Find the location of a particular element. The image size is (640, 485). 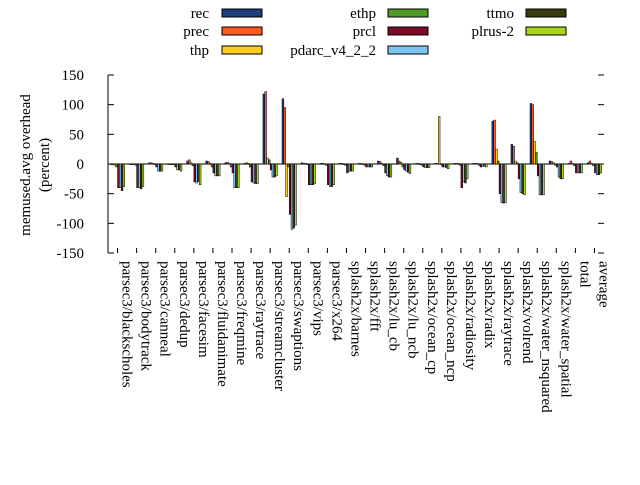

x-tick-label: splash2x/radix is located at coordinates (489, 305).